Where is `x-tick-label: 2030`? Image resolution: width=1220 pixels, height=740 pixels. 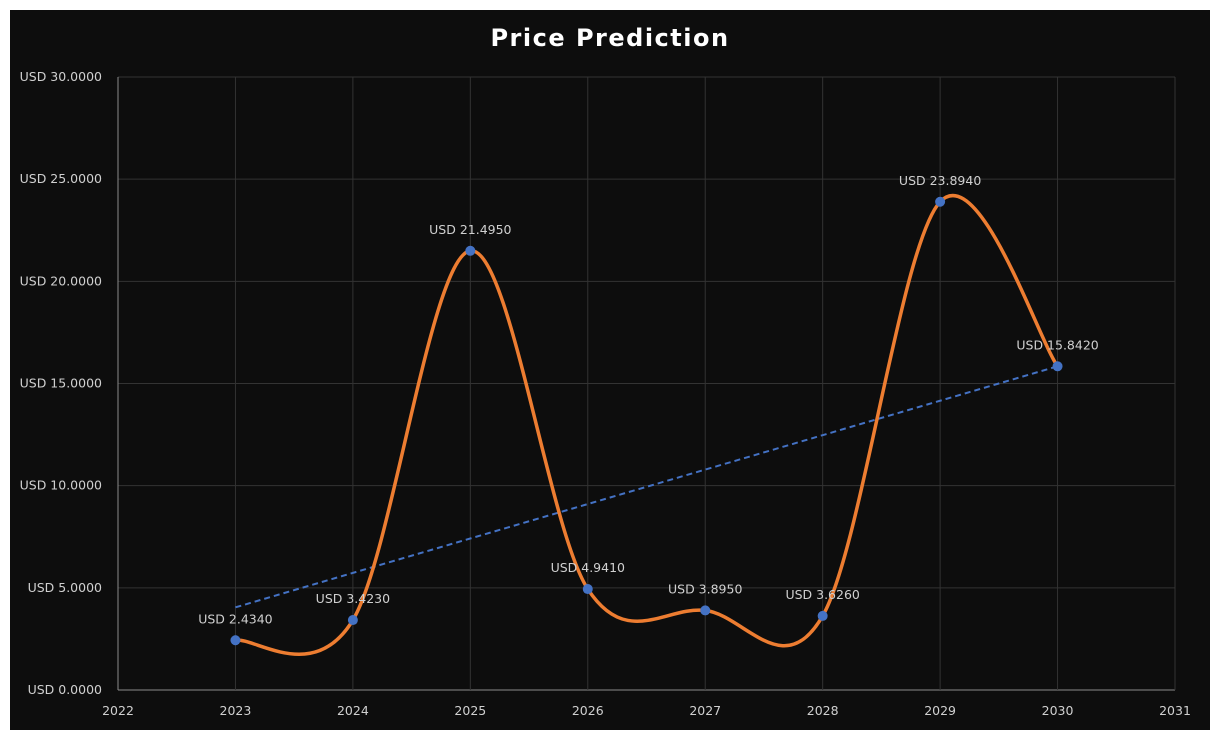
x-tick-label: 2030 is located at coordinates (1058, 710).